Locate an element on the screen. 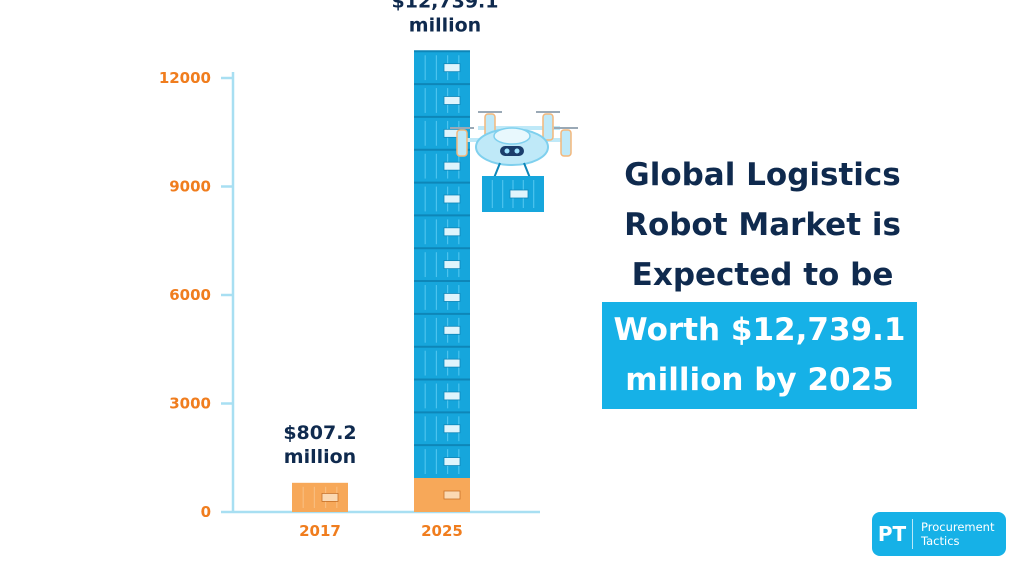 The image size is (1024, 576). headline-highlight: Worth $12,739.1 million by 2025 is located at coordinates (759, 355).